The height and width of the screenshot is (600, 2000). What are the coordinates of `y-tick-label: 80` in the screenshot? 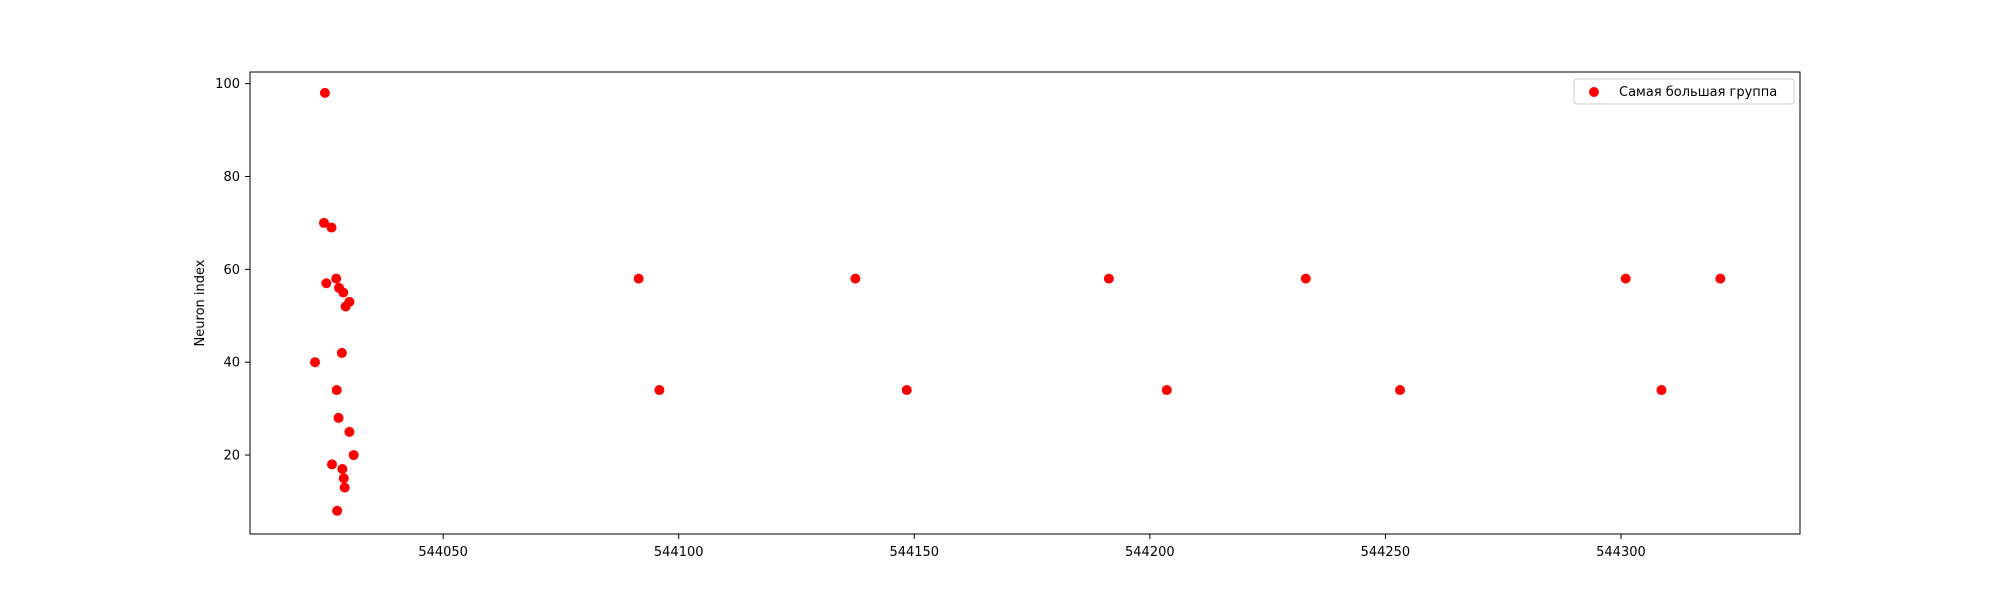 It's located at (231, 177).